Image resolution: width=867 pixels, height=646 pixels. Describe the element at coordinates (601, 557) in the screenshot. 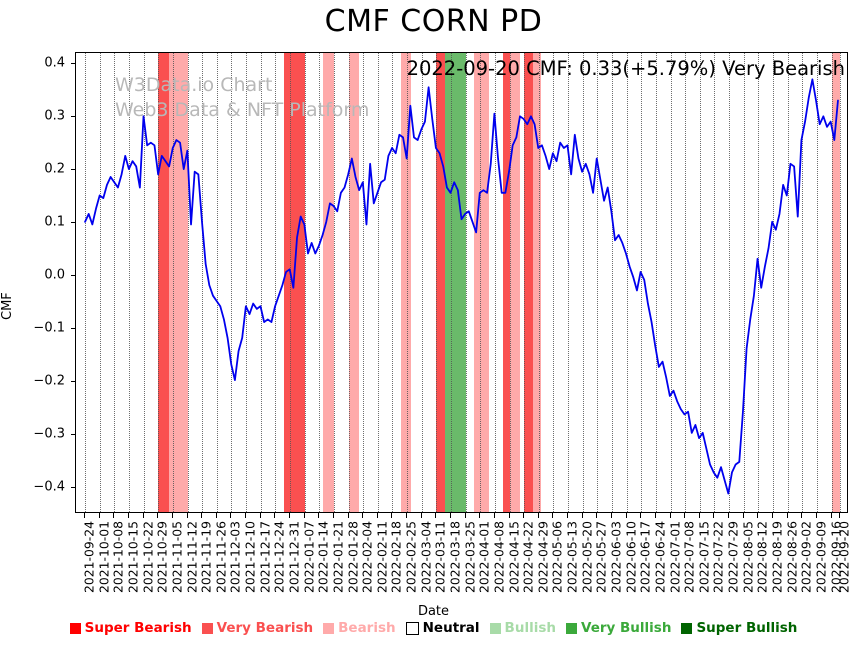

I see `x-axis-tick-label: 2022-05-27` at that location.